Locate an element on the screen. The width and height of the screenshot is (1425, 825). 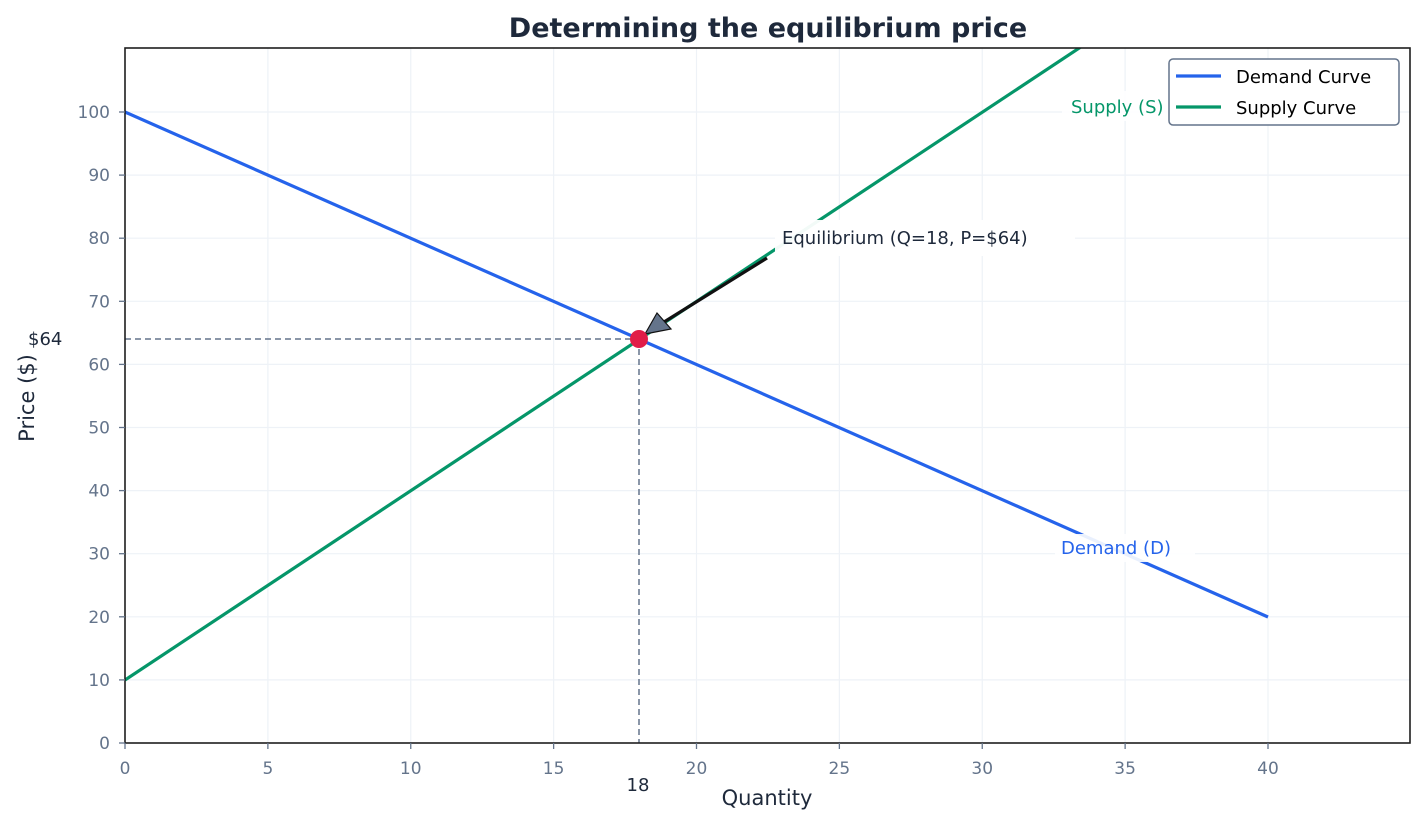
x-tick-label: 5 is located at coordinates (267, 769).